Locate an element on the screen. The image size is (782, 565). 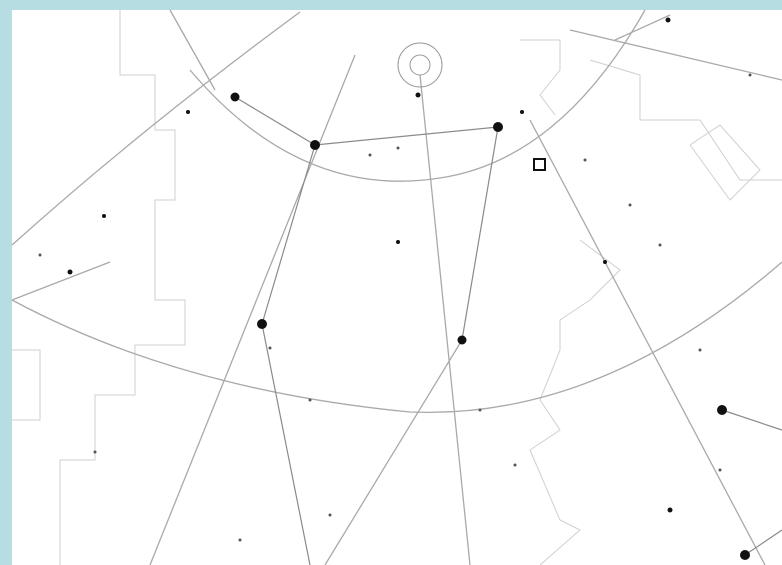
deep-sky-objects is located at coordinates (471, 106).